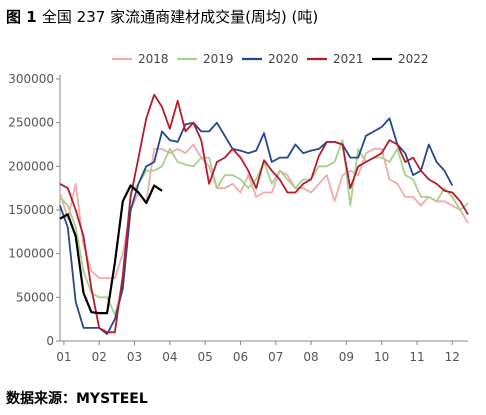 Image resolution: width=486 pixels, height=415 pixels. I want to click on y-tick-label: 250000, so click(31, 123).